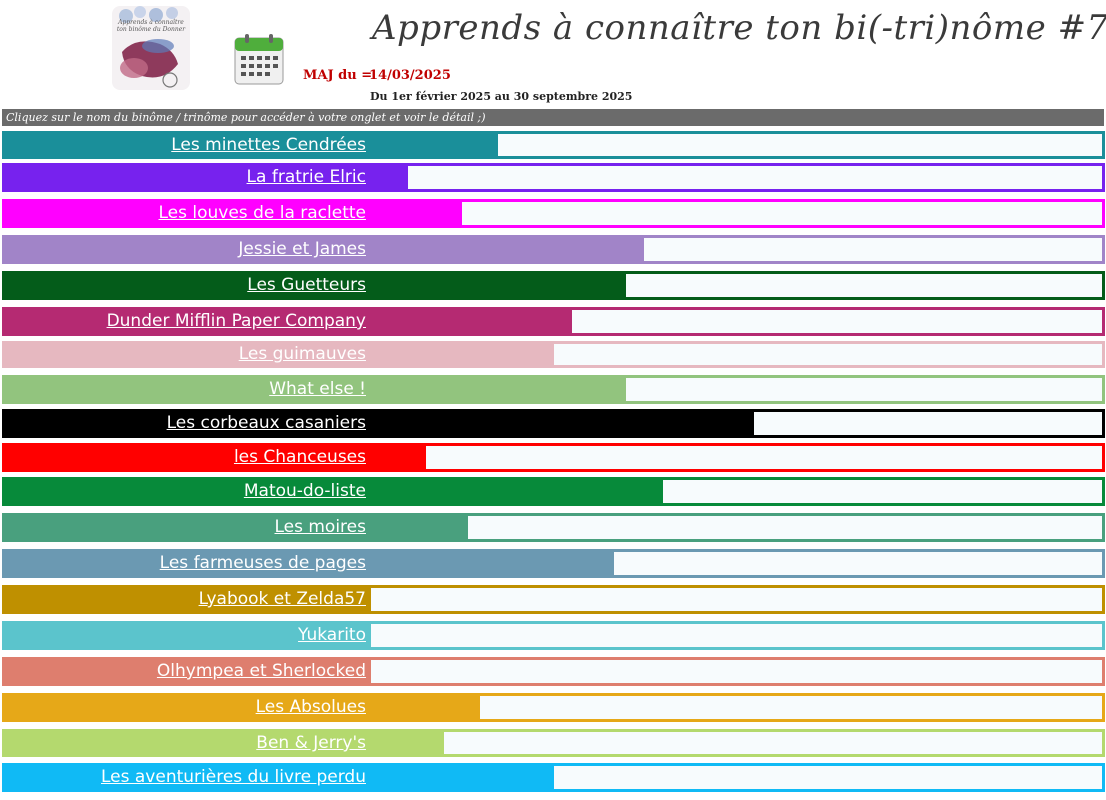 Image resolution: width=1106 pixels, height=800 pixels. What do you see at coordinates (185, 527) in the screenshot?
I see `team-link: Les moires` at bounding box center [185, 527].